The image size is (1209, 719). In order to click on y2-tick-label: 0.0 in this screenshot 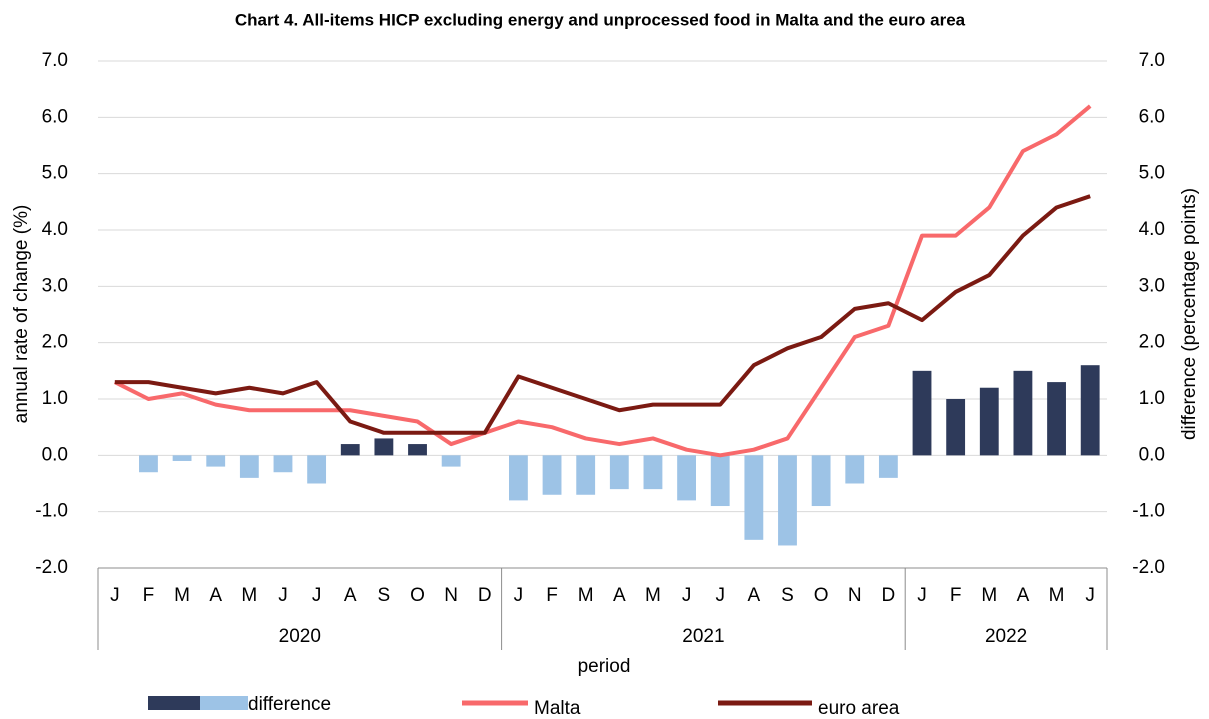, I will do `click(1152, 454)`.